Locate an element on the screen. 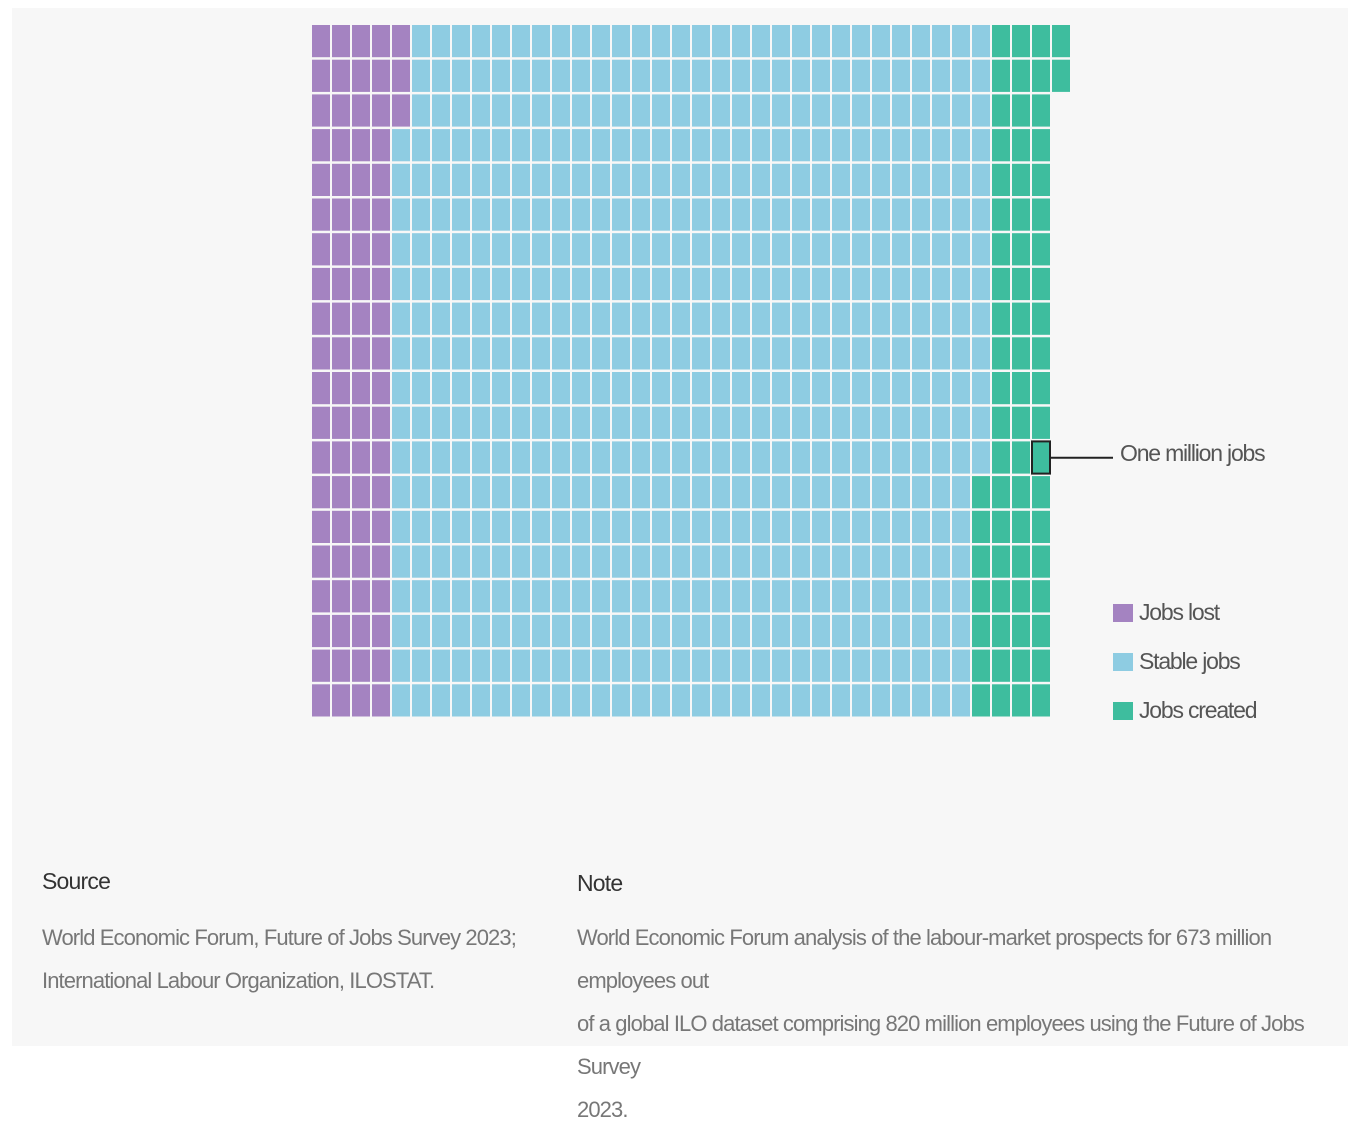  legend-label-jobs-created: Jobs created is located at coordinates (1198, 710).